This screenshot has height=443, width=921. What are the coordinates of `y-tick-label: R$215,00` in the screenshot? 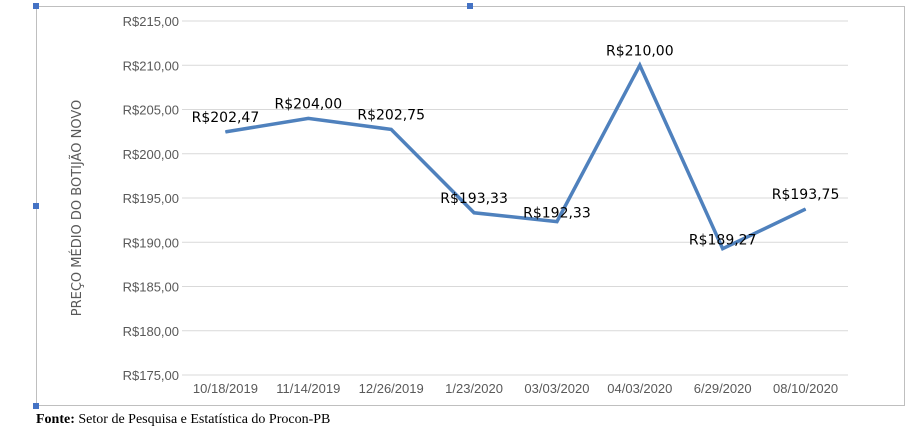 It's located at (151, 21).